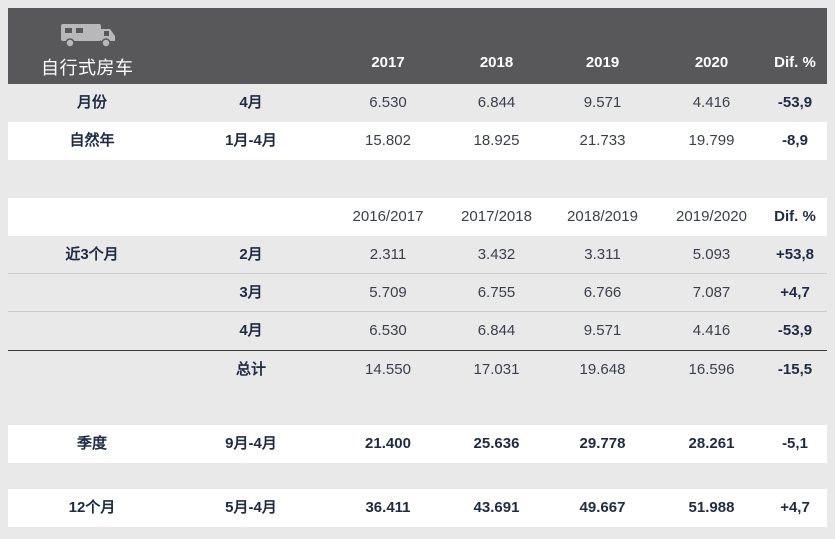 Image resolution: width=835 pixels, height=539 pixels. I want to click on value-cell: 21.400, so click(388, 443).